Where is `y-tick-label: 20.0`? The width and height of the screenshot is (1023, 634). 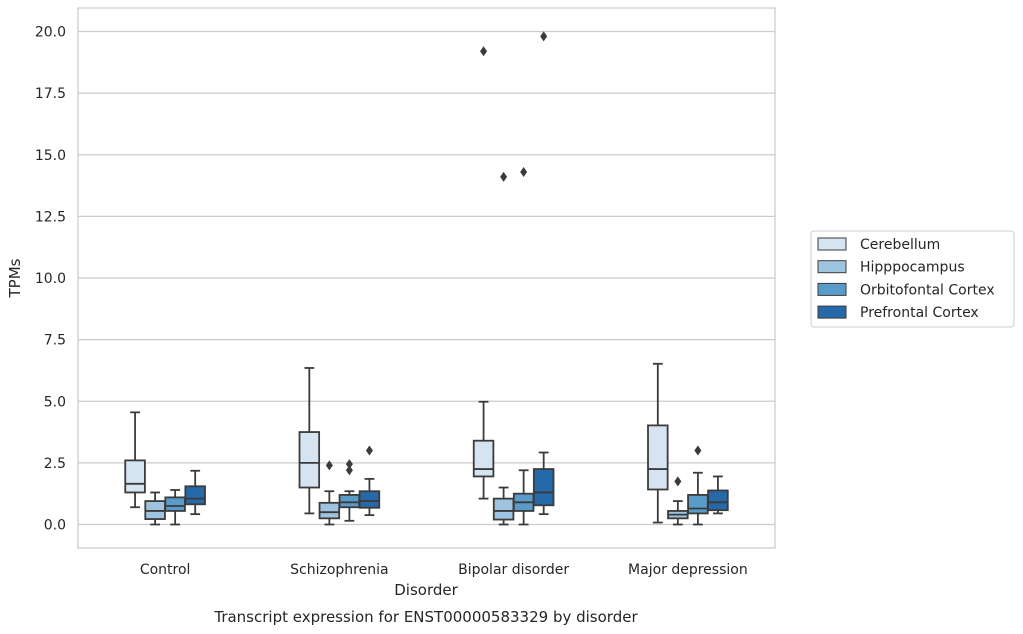 y-tick-label: 20.0 is located at coordinates (50, 33).